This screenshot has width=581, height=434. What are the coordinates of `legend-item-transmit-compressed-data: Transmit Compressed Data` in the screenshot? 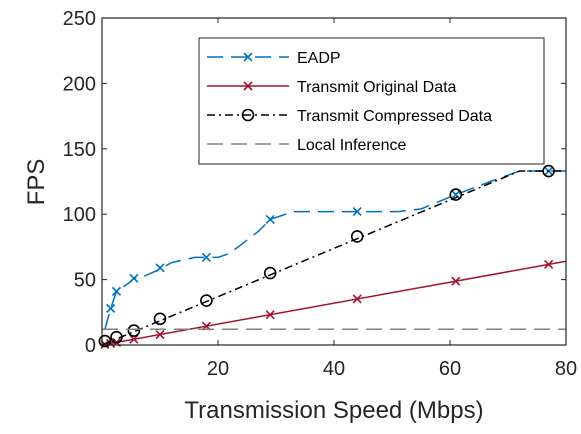 It's located at (349, 116).